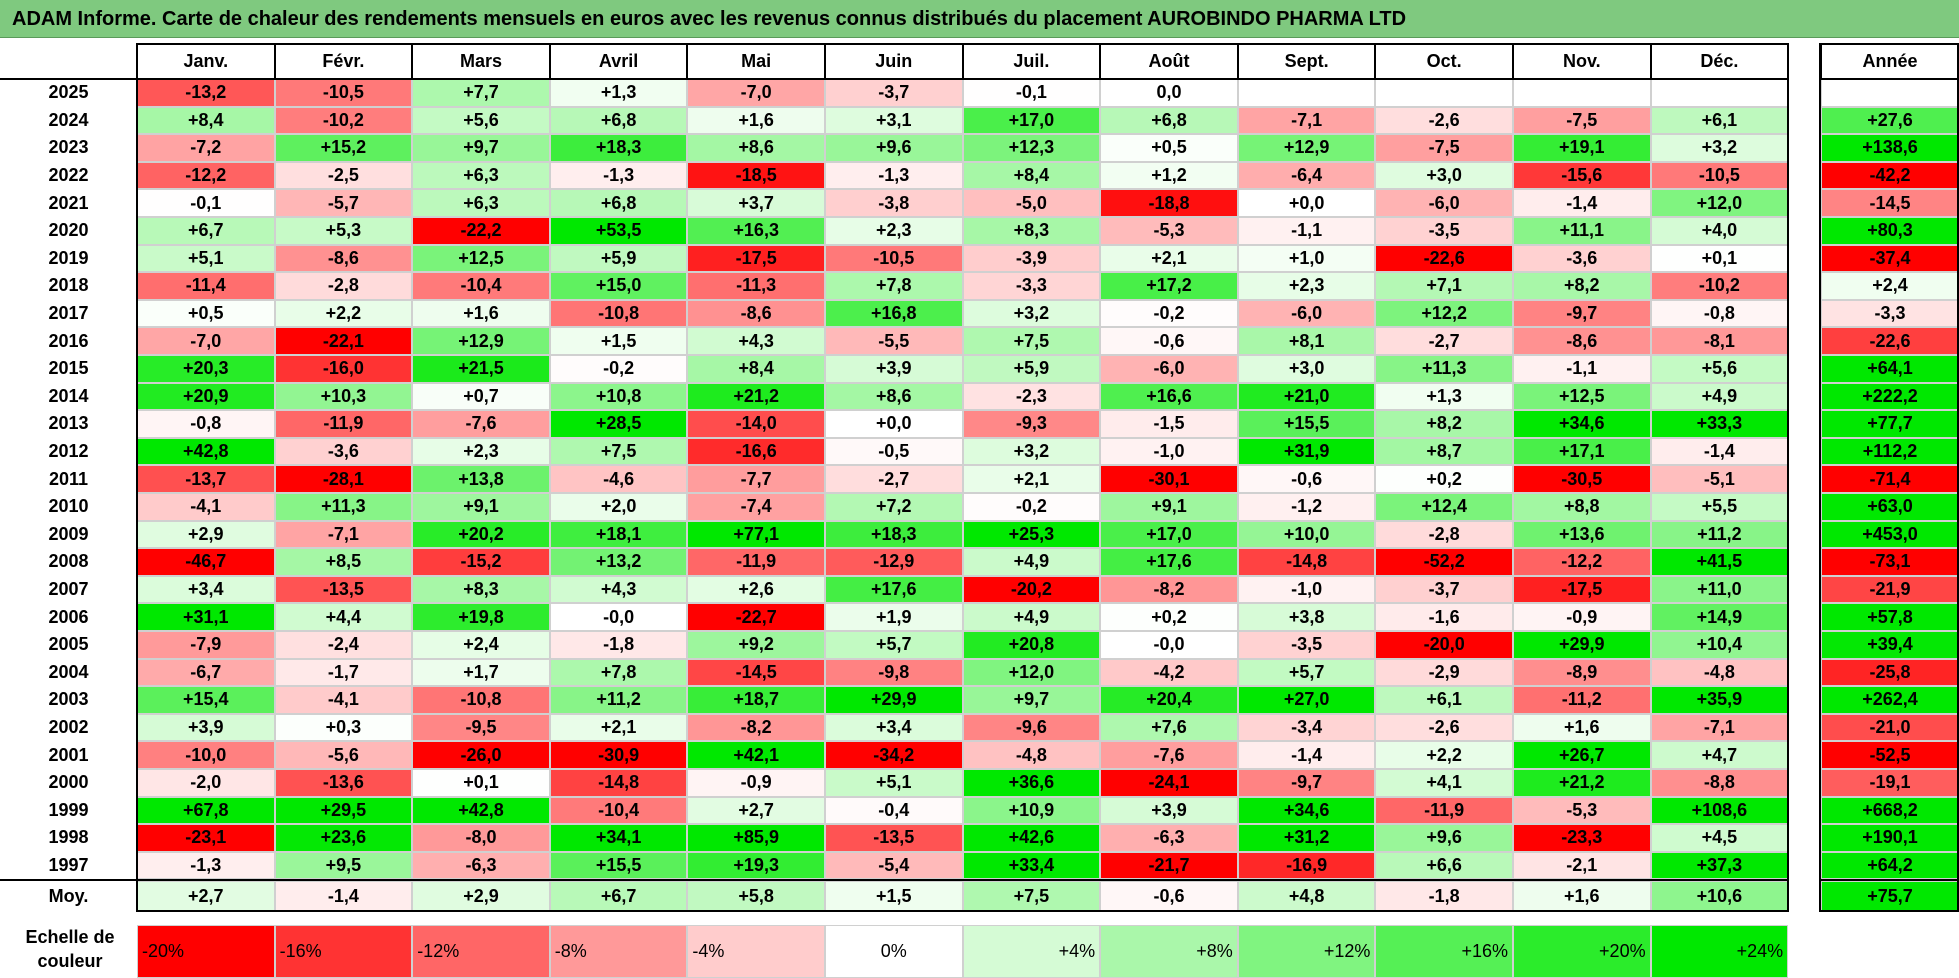 This screenshot has width=1959, height=978. I want to click on heatmap-cell: -22,7, so click(756, 617).